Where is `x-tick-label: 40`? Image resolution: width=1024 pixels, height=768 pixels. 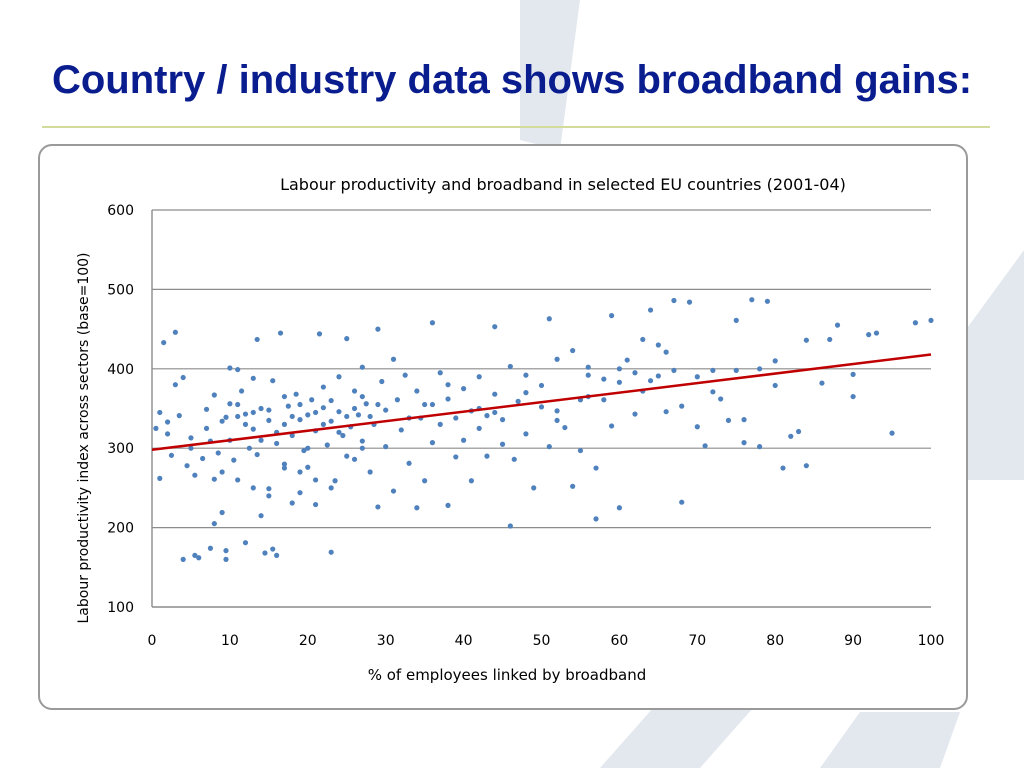
x-tick-label: 40 is located at coordinates (464, 641).